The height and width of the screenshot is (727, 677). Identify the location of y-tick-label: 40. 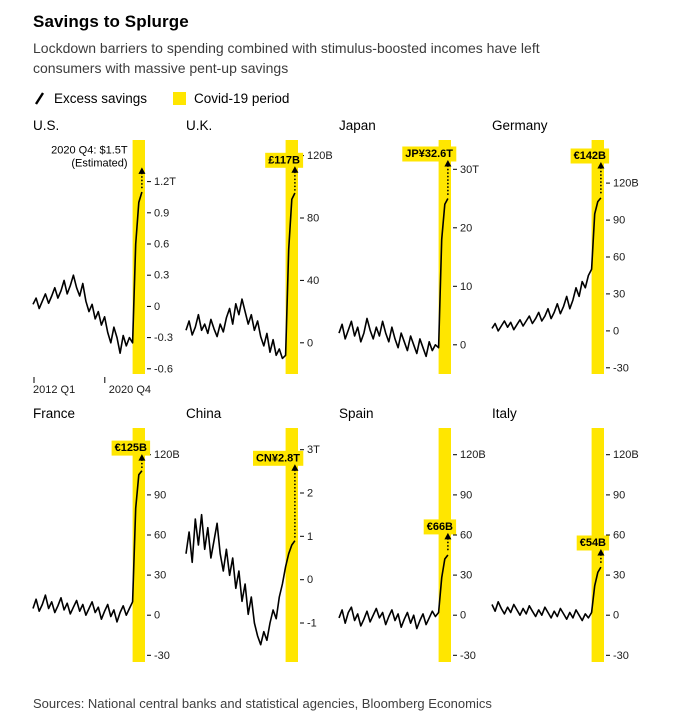
(313, 281).